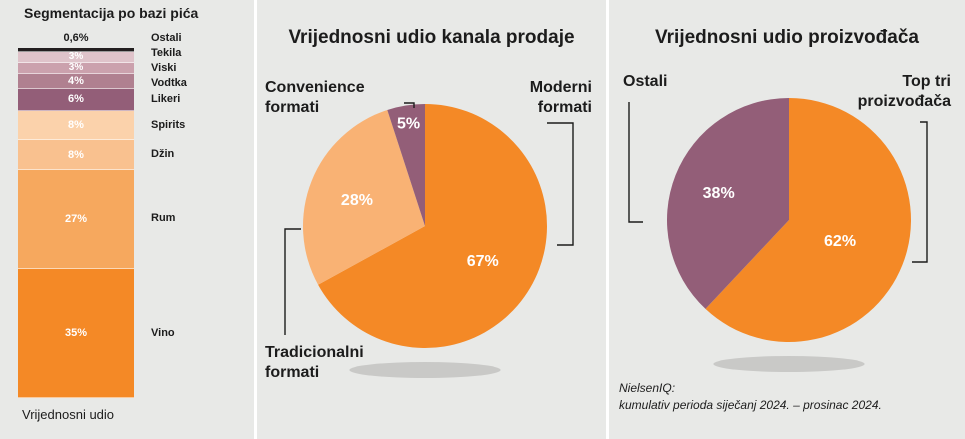  I want to click on segment-category-label: Rum, so click(163, 218).